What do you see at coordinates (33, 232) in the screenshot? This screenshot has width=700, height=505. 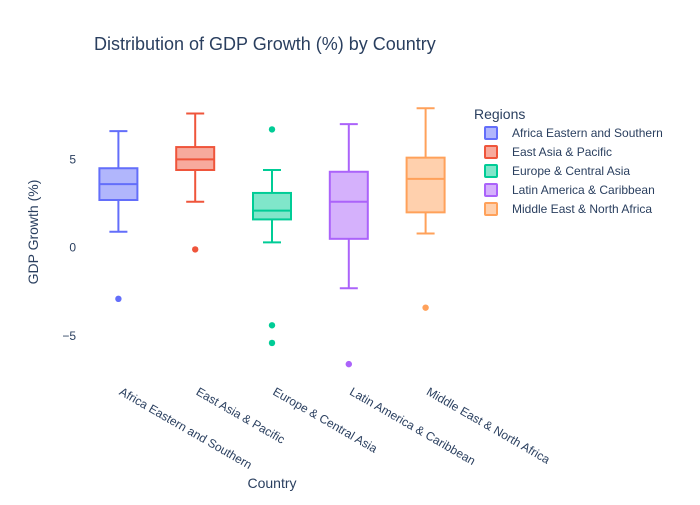 I see `y-axis-title: GDP Growth (%)` at bounding box center [33, 232].